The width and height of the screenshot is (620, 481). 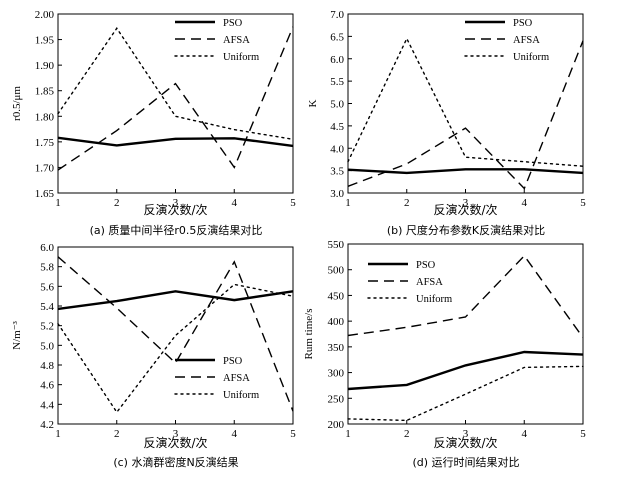 I want to click on y-tick-label: 500, so click(x=336, y=271).